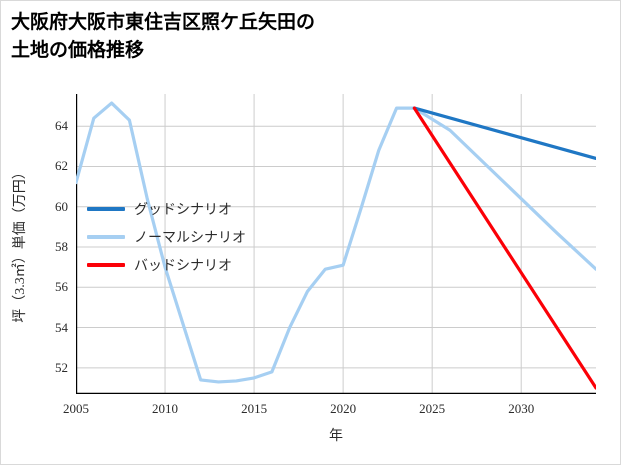  I want to click on y-tick-label: 52, so click(61, 367).